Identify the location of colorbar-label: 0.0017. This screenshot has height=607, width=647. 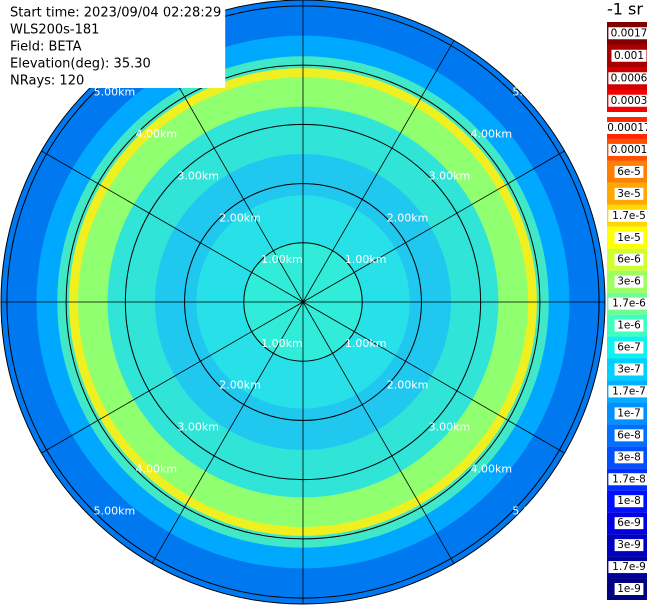
(629, 33).